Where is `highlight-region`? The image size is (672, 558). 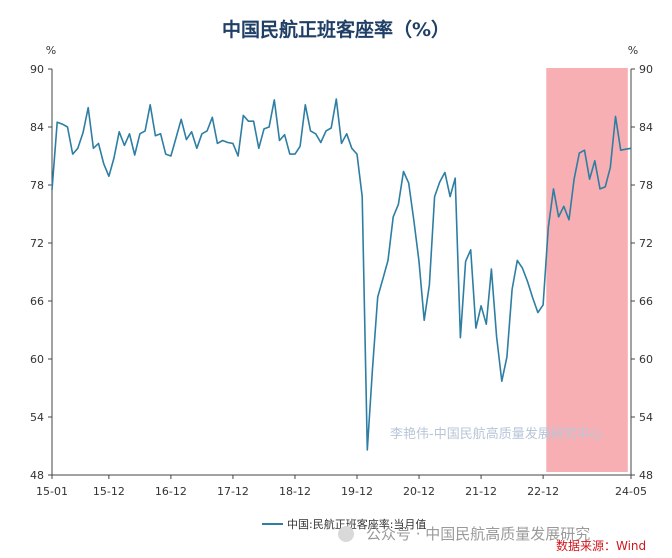
highlight-region is located at coordinates (587, 270).